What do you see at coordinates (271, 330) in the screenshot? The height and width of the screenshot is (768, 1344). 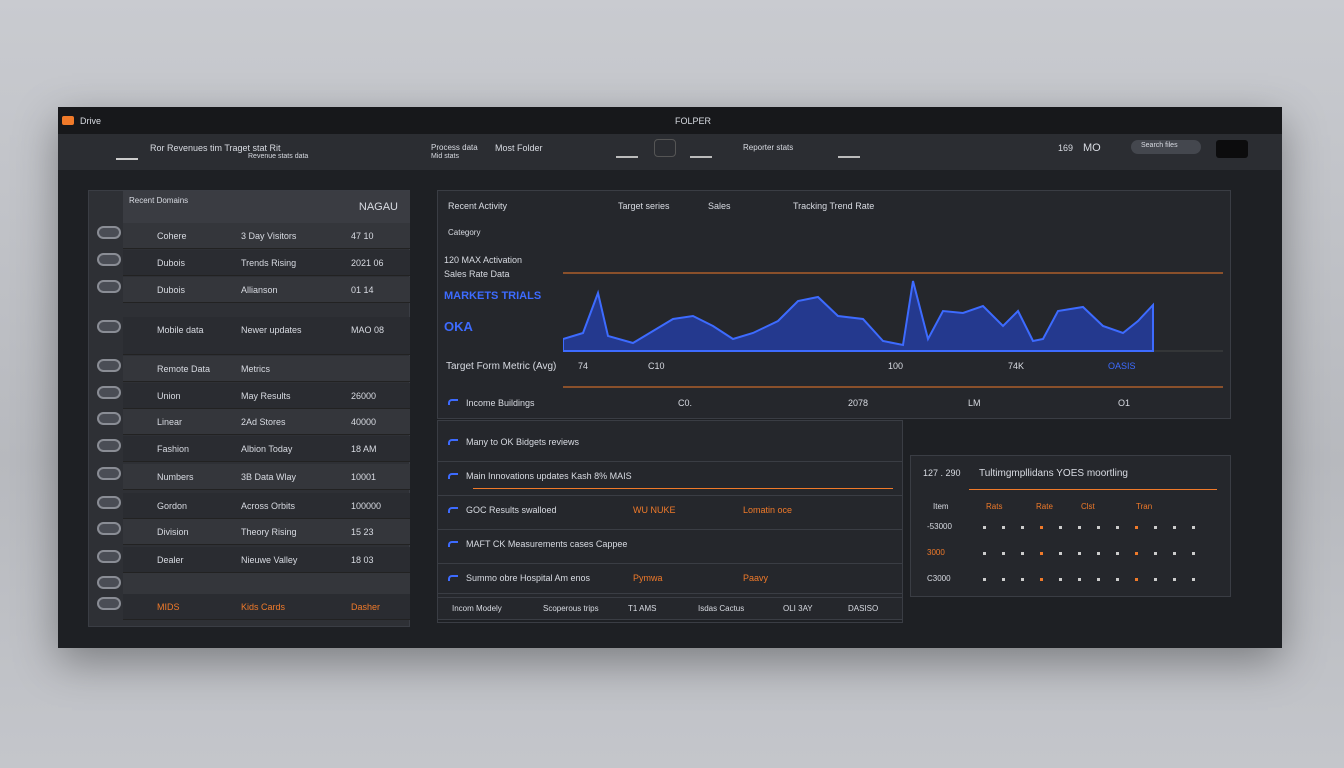 I see `row-desc: Newer updates` at bounding box center [271, 330].